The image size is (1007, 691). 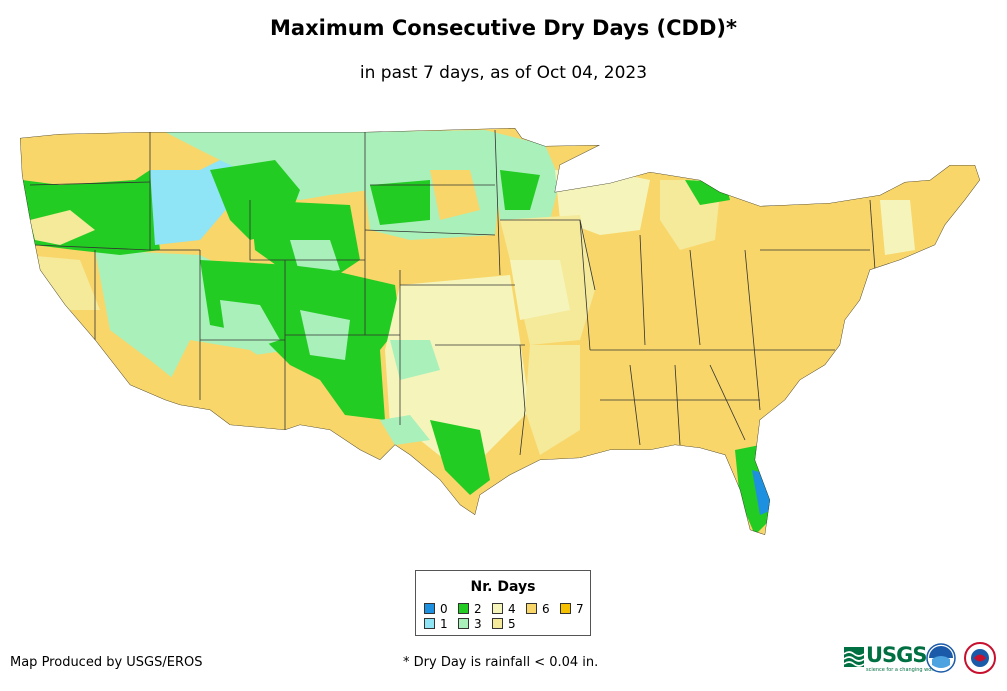 I want to click on legend-item-6: 6, so click(x=538, y=609).